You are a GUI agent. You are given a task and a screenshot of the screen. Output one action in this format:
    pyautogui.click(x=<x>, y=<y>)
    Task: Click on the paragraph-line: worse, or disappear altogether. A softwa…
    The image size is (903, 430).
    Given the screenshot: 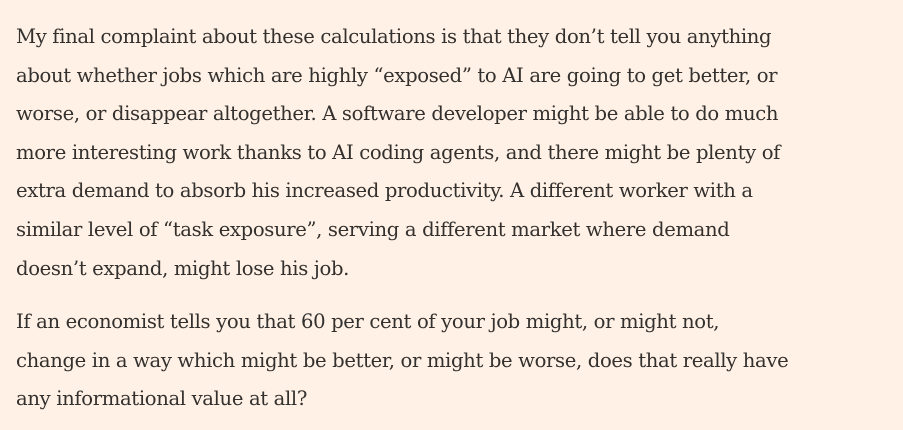 What is the action you would take?
    pyautogui.click(x=397, y=114)
    